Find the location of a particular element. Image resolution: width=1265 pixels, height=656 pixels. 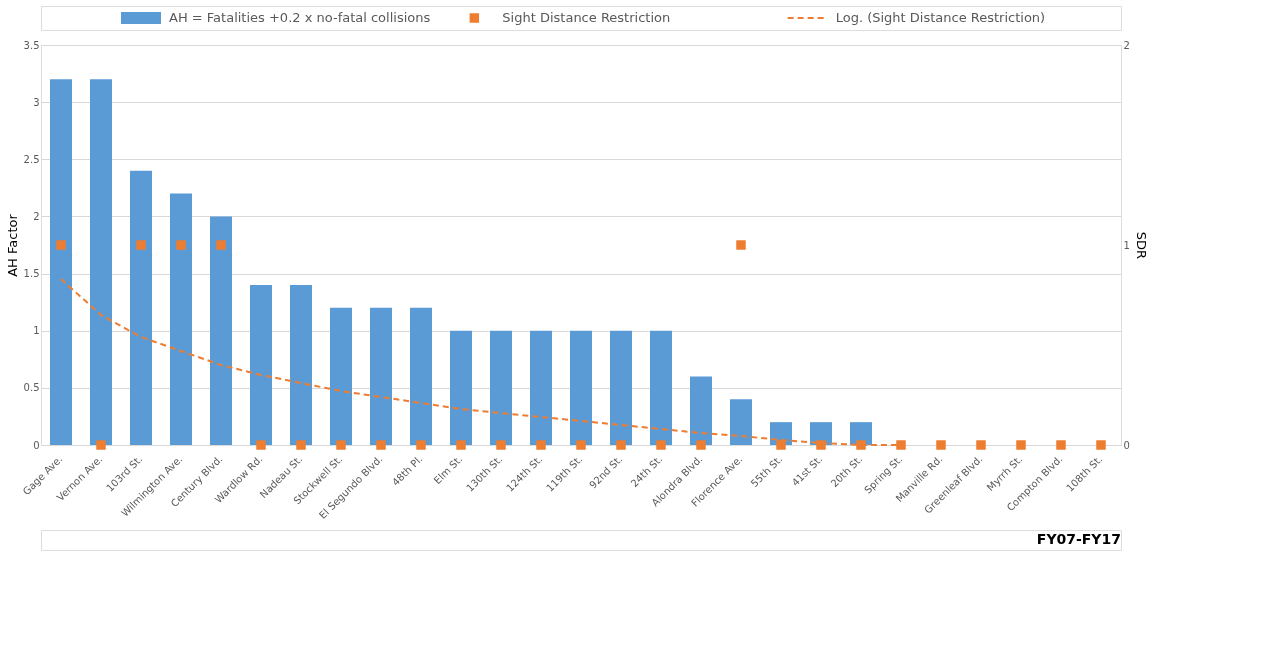

text: FY07-FY17 is located at coordinates (1078, 539).